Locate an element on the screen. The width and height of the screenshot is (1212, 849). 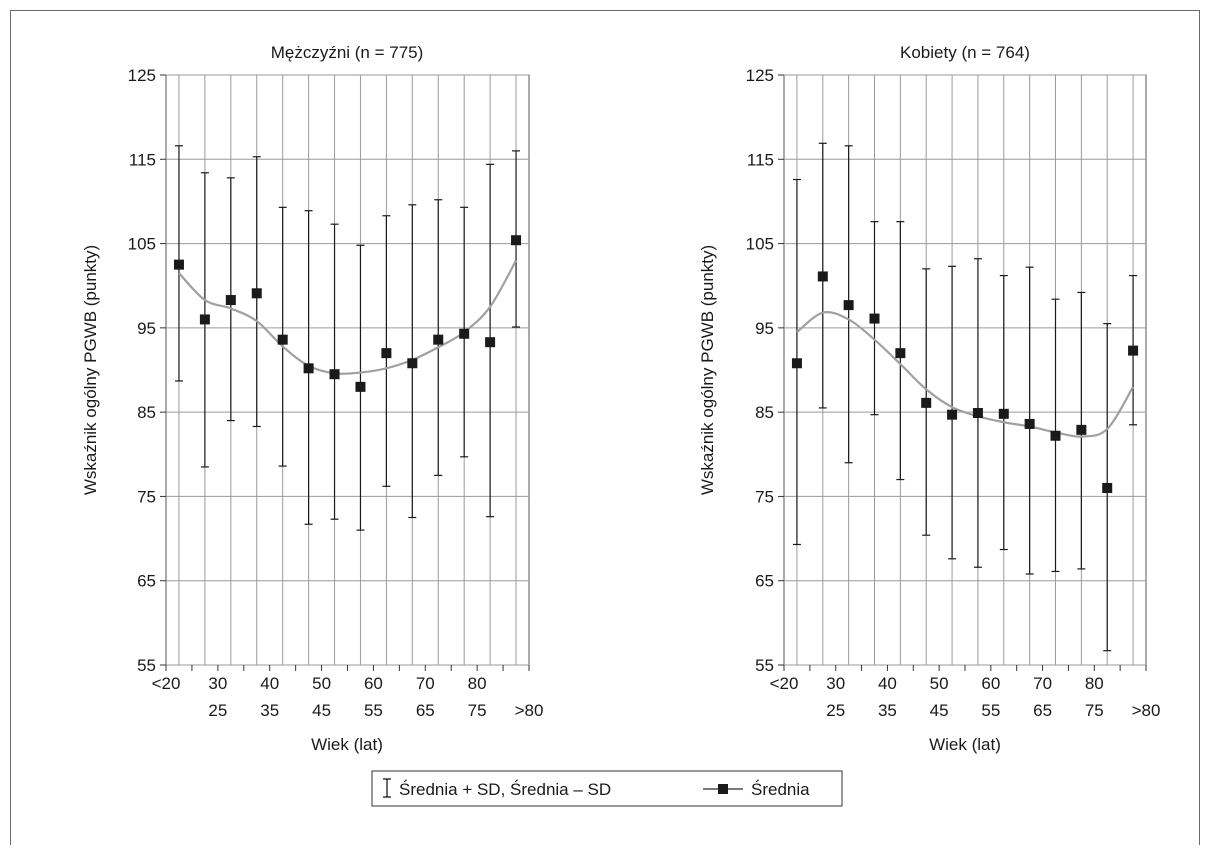
legend-label-errorbar: Średnia + SD, Średnia – SD is located at coordinates (505, 789).